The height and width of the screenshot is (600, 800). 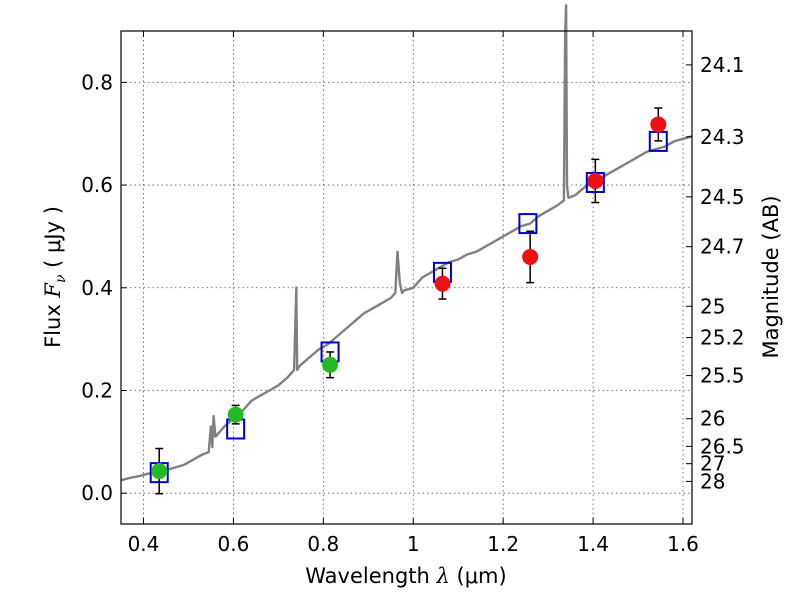 What do you see at coordinates (722, 197) in the screenshot?
I see `y2-tick-label-2: 24.5` at bounding box center [722, 197].